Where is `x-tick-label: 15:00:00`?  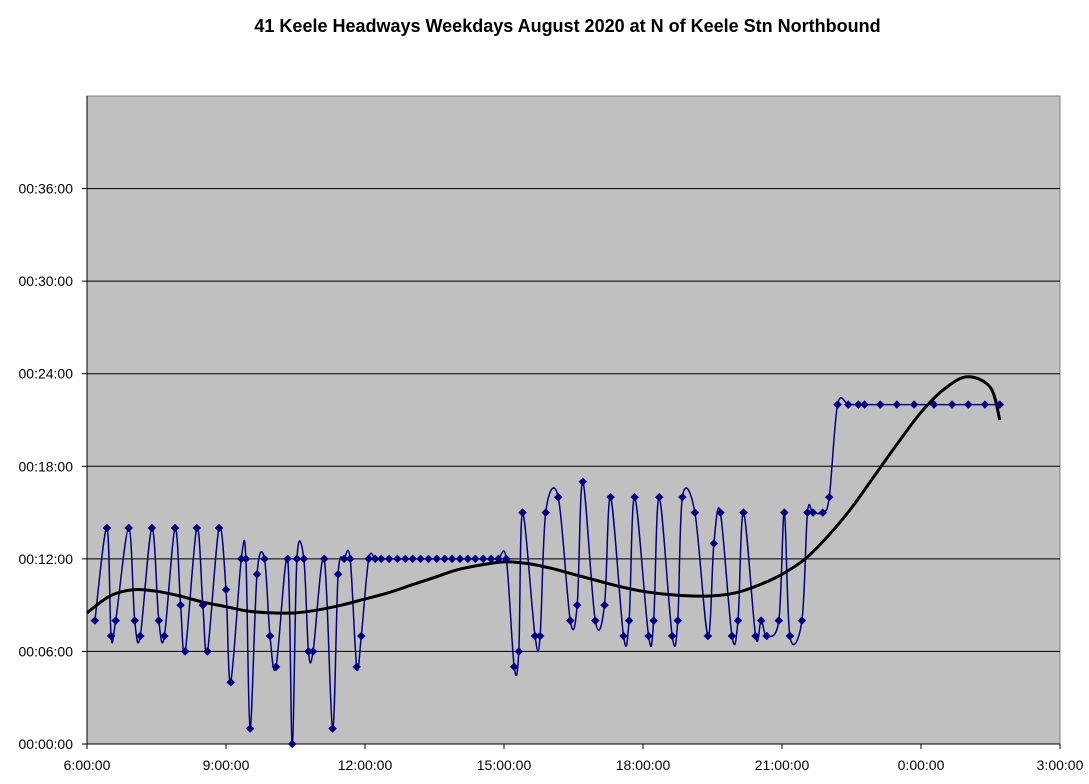 x-tick-label: 15:00:00 is located at coordinates (504, 765).